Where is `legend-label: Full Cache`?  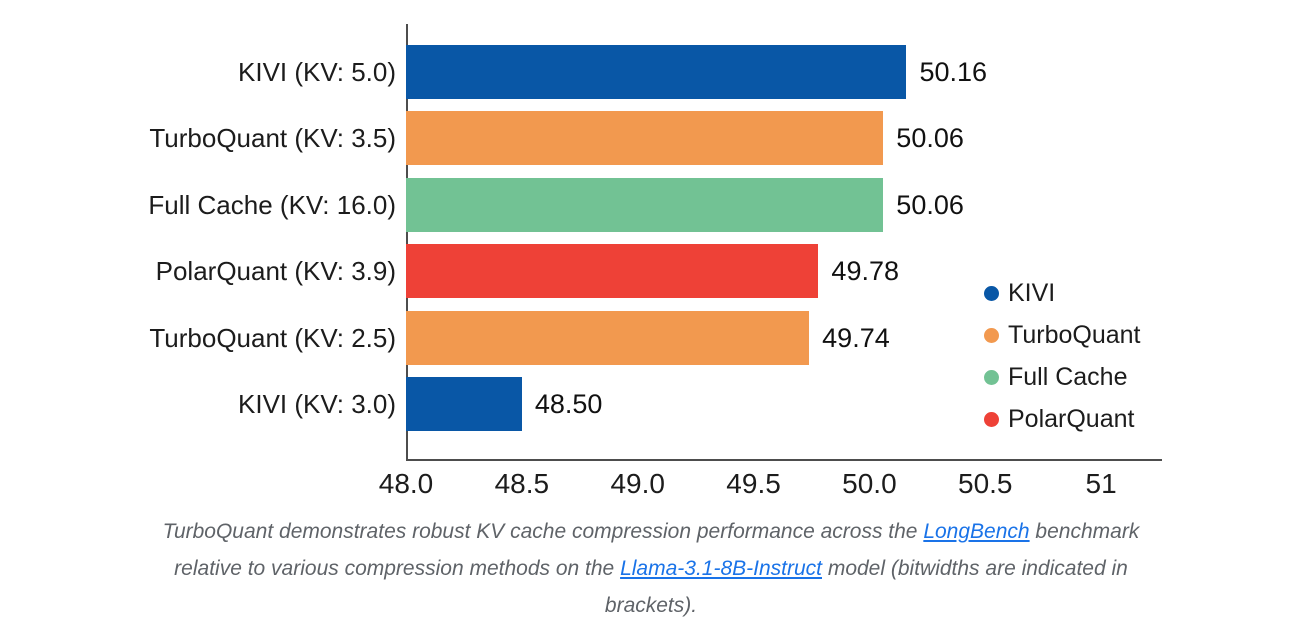 legend-label: Full Cache is located at coordinates (1068, 377).